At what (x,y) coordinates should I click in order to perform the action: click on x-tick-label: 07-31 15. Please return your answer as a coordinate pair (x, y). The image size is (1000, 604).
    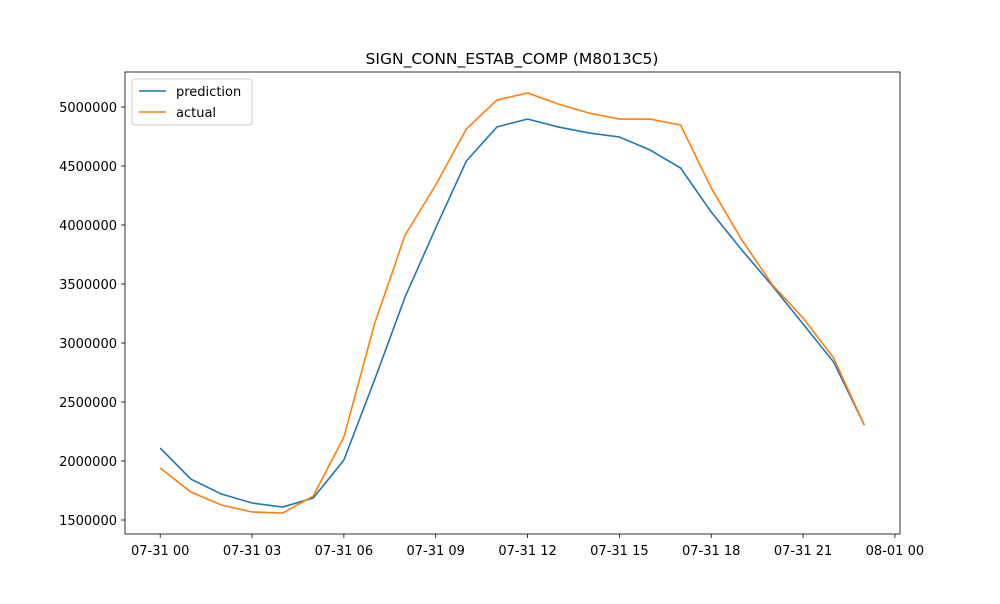
    Looking at the image, I should click on (619, 551).